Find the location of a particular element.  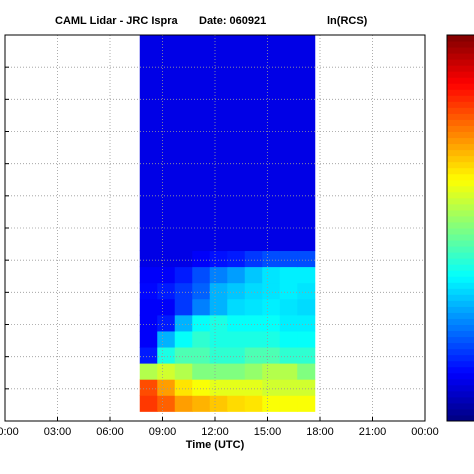

chart-title: CAML Lidar - JRC Ispra is located at coordinates (117, 21).